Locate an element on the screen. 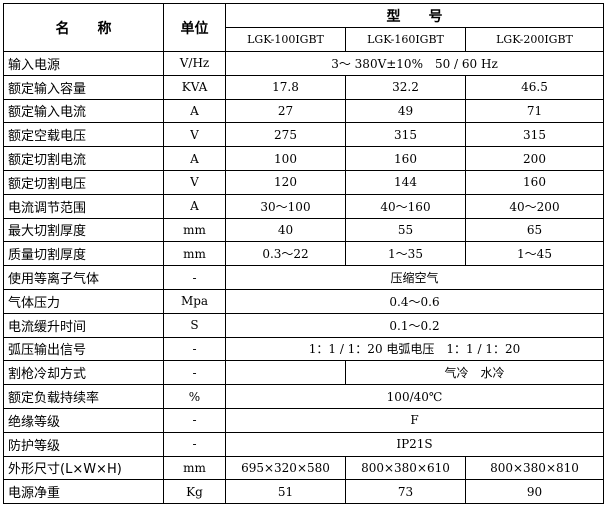  row-value: 275 is located at coordinates (285, 135).